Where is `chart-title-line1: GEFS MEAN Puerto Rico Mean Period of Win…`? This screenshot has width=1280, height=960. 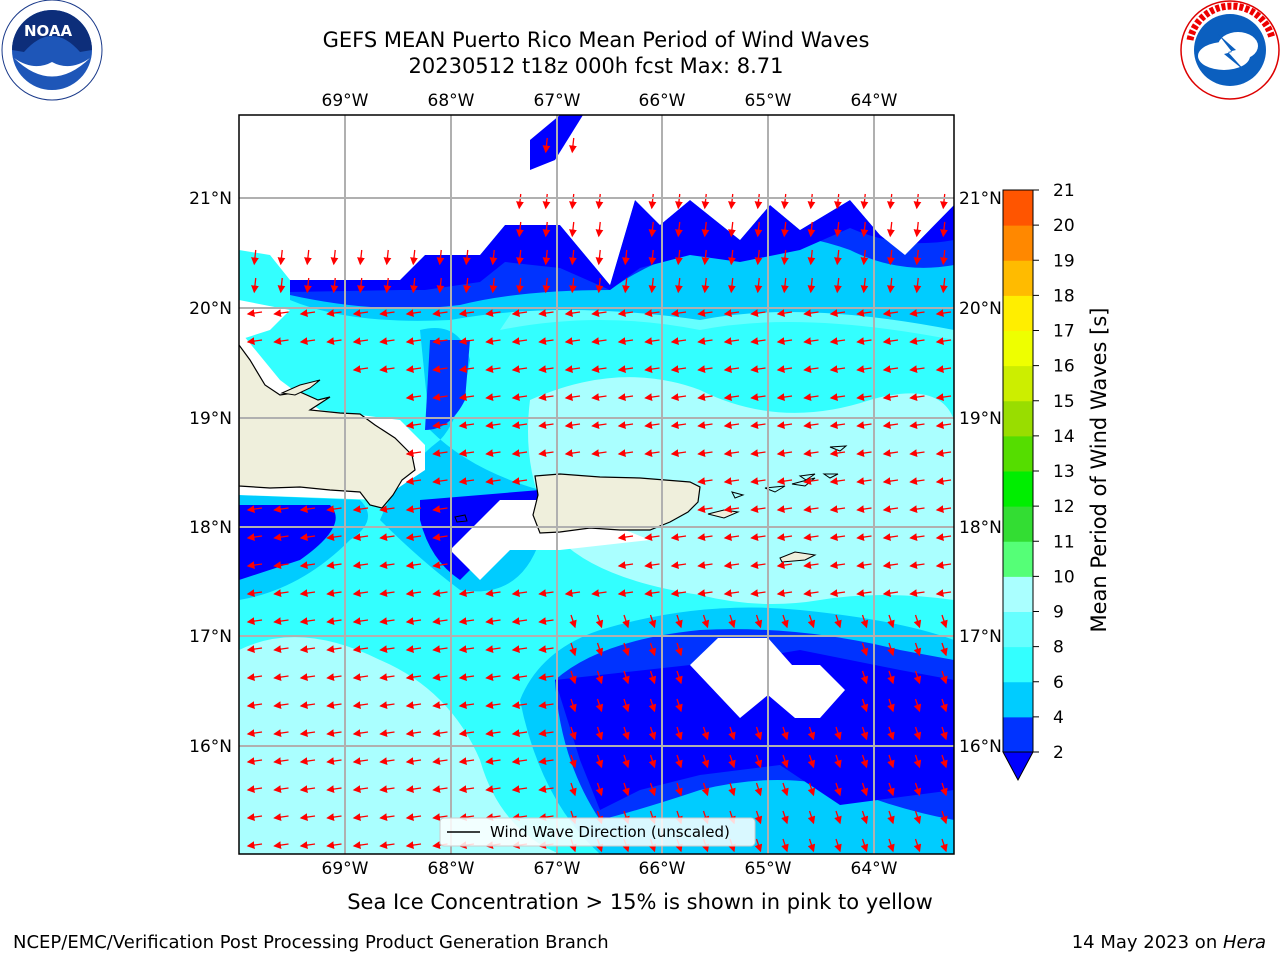 chart-title-line1: GEFS MEAN Puerto Rico Mean Period of Win… is located at coordinates (596, 40).